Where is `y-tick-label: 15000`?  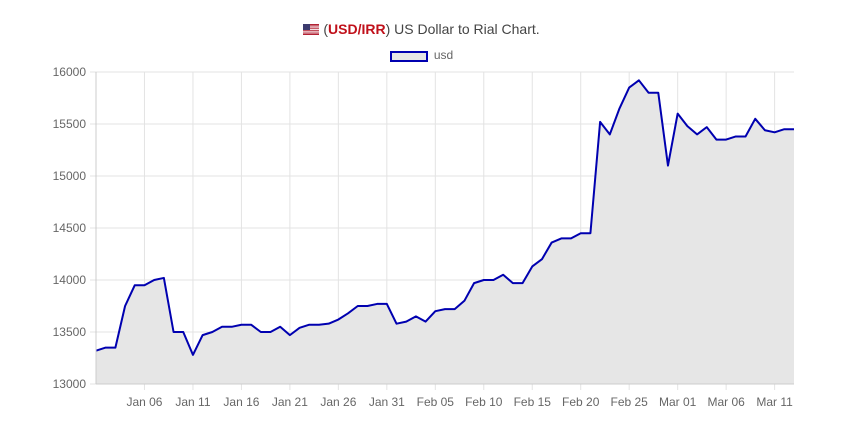 y-tick-label: 15000 is located at coordinates (70, 176).